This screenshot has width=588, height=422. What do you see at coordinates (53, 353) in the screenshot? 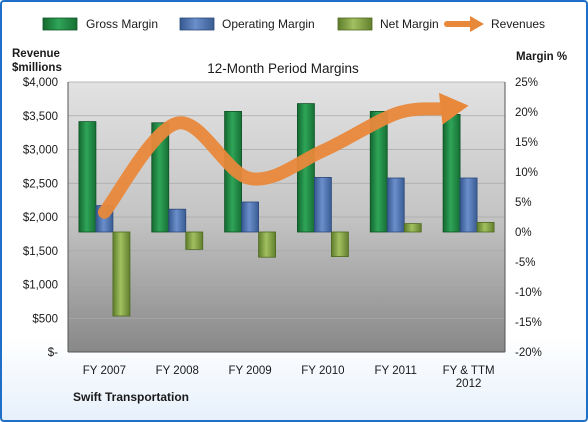
I see `left-axis-tick-label: $-` at bounding box center [53, 353].